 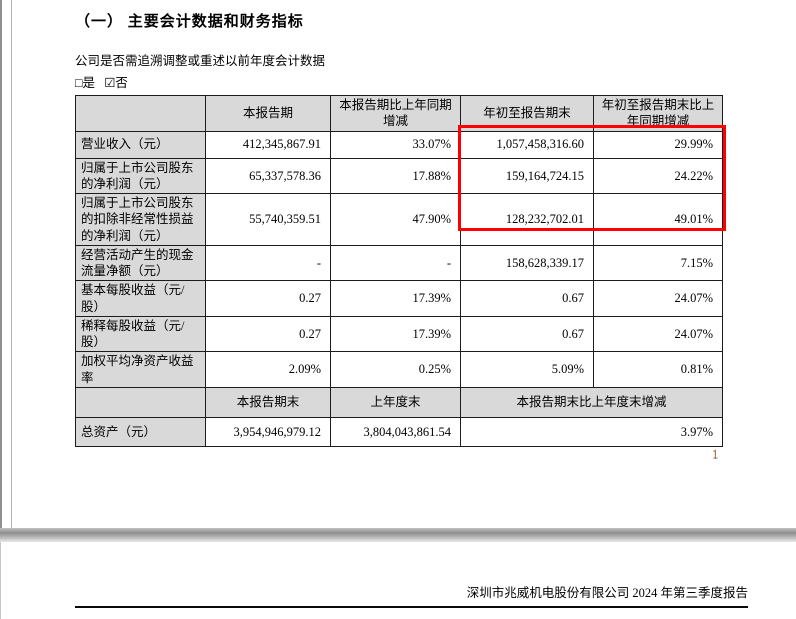 I want to click on value-cell: 7.15%, so click(x=658, y=263).